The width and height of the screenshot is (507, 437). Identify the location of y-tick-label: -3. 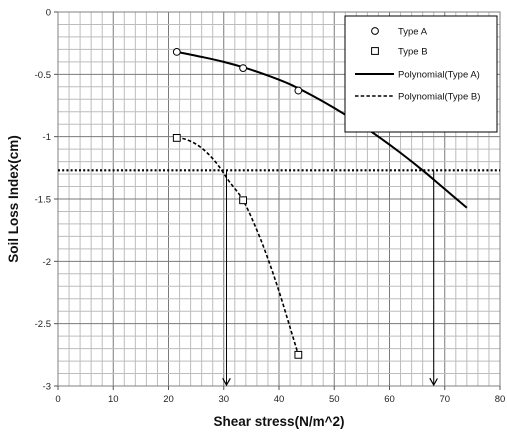
(47, 387).